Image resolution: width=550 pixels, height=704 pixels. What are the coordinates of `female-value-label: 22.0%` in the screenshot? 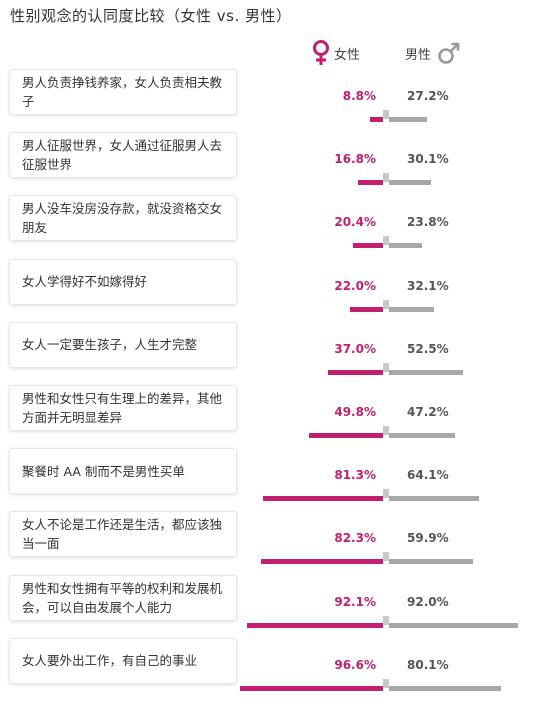 It's located at (355, 285).